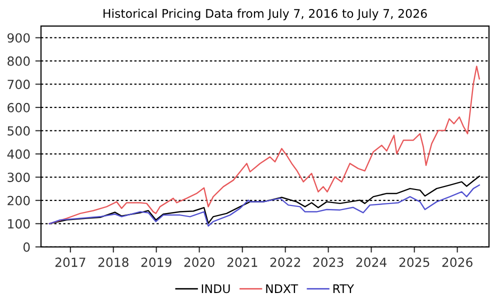 This screenshot has width=500, height=300. I want to click on y-tick-label: 900, so click(19, 38).